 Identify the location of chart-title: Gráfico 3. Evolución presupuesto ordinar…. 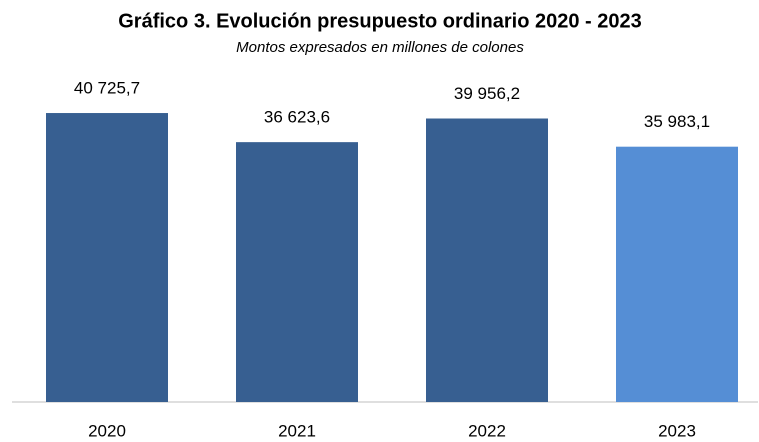
(380, 21).